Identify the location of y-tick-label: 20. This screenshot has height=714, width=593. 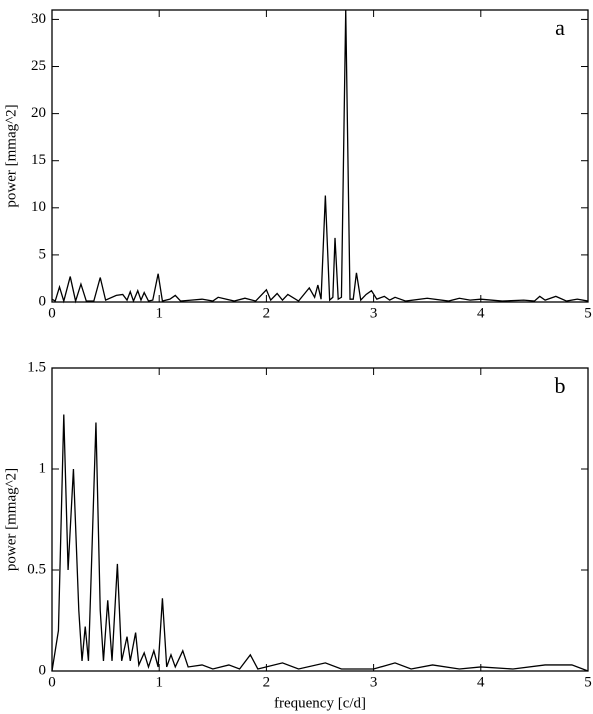
(38, 113).